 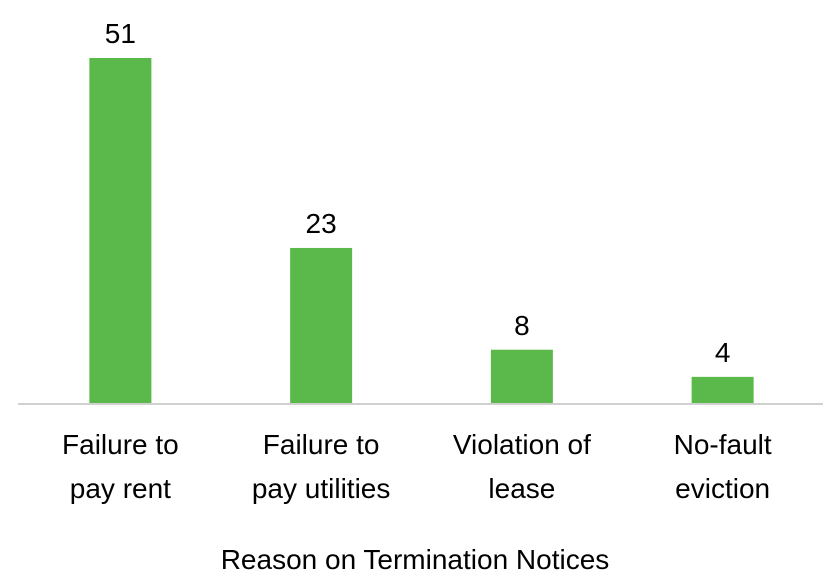 What do you see at coordinates (321, 223) in the screenshot?
I see `data-label: 23` at bounding box center [321, 223].